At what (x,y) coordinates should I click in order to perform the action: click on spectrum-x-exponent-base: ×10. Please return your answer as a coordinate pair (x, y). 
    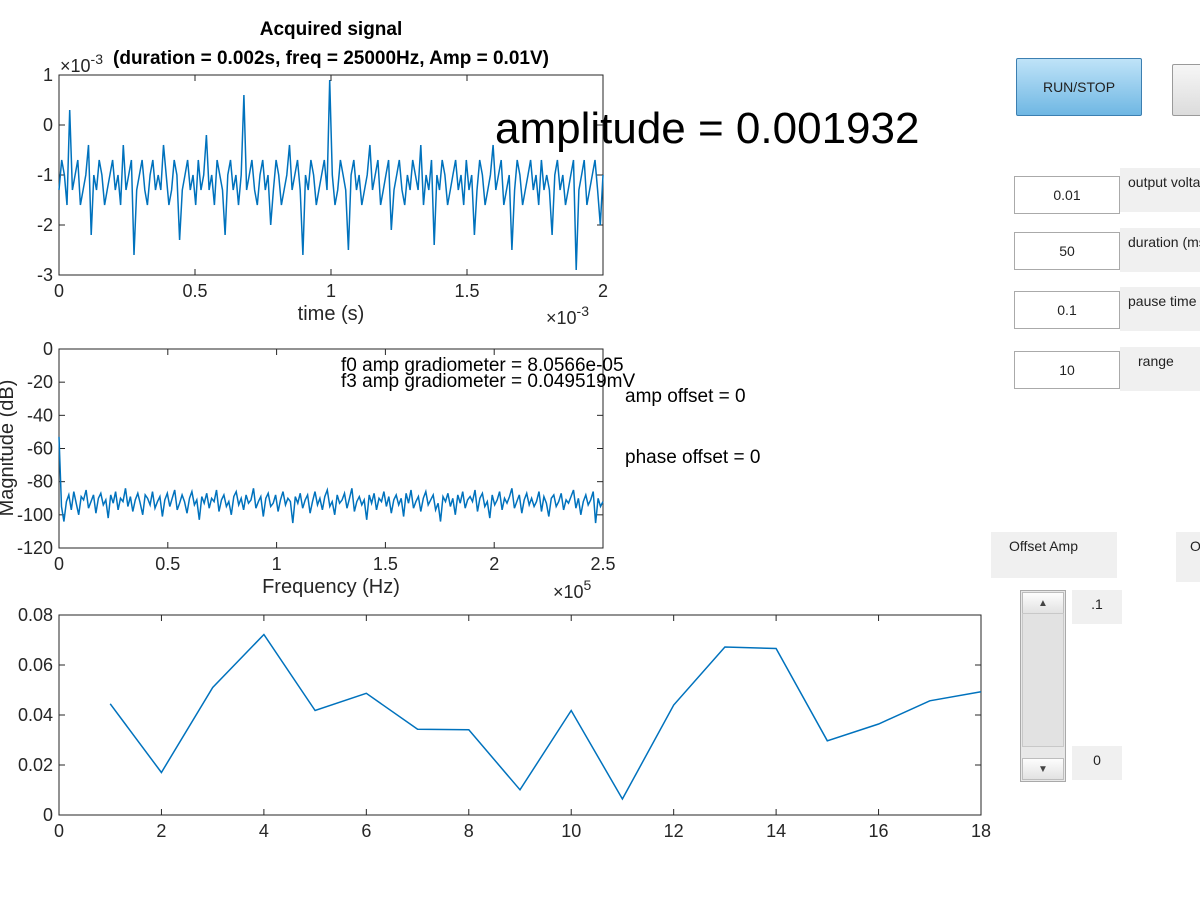
    Looking at the image, I should click on (568, 592).